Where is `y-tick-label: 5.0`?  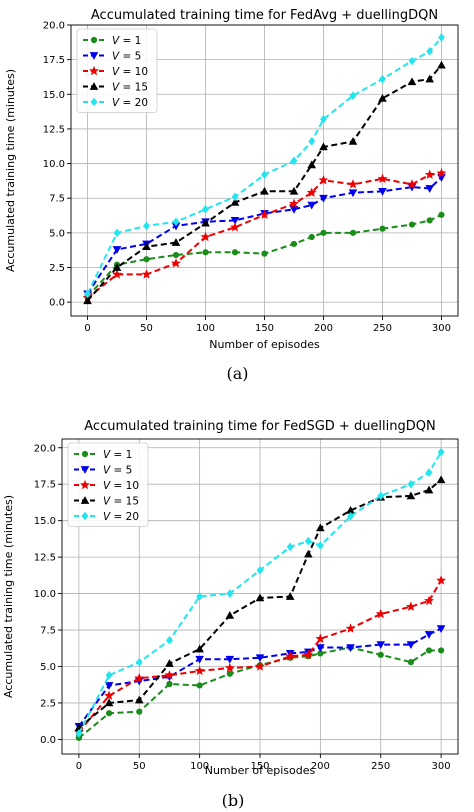
y-tick-label: 5.0 is located at coordinates (57, 233).